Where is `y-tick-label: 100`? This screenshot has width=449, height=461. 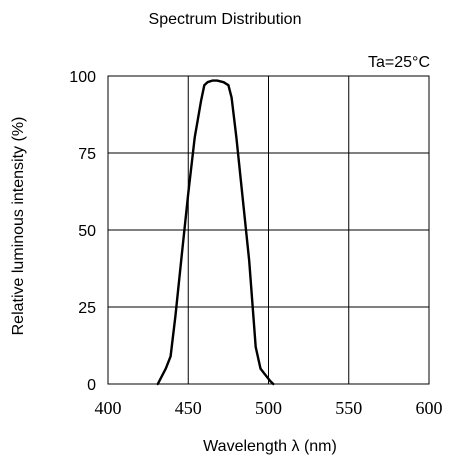
y-tick-label: 100 is located at coordinates (82, 77).